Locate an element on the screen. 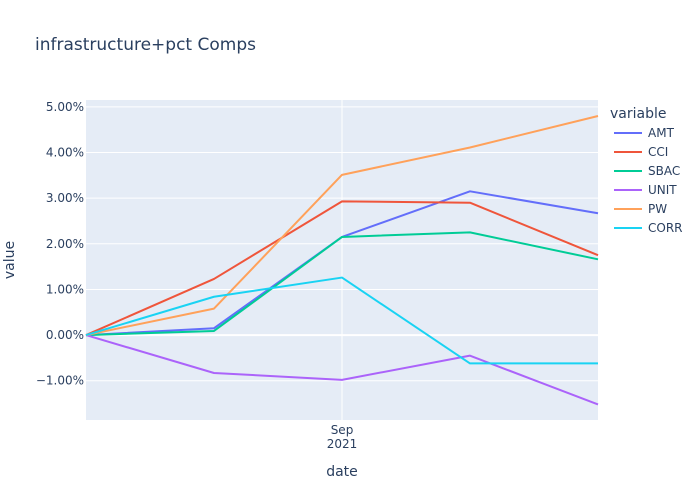  series-line-unit is located at coordinates (342, 370).